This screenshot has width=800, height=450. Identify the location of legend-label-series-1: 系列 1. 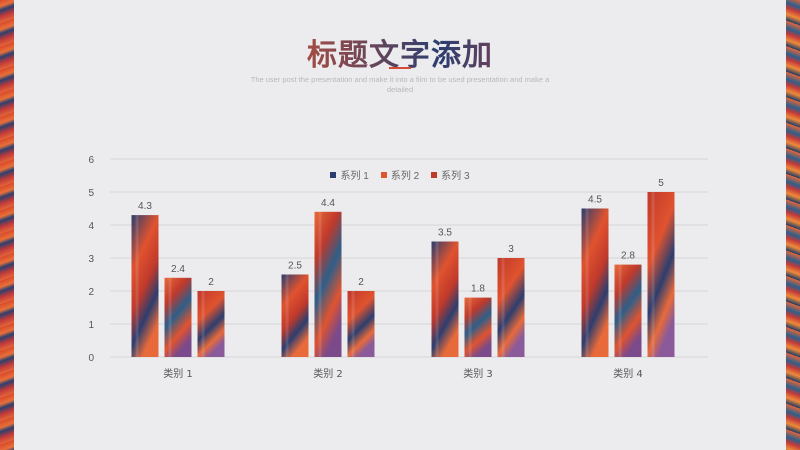
(354, 176).